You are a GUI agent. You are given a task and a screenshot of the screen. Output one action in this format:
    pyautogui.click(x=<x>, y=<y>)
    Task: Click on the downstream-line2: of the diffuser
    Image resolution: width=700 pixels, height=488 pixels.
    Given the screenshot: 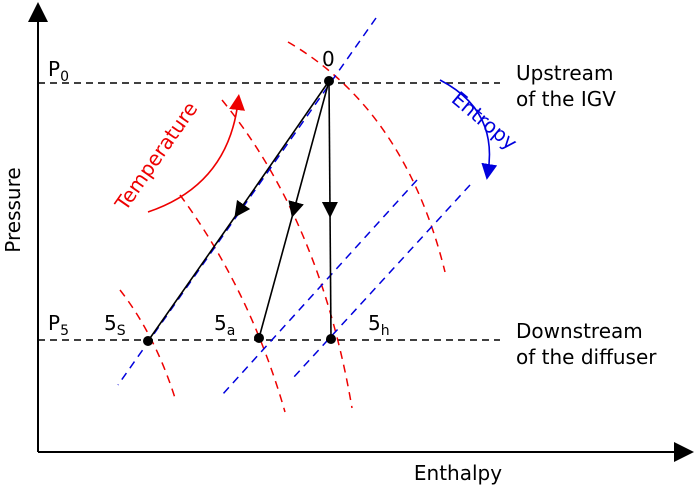 What is the action you would take?
    pyautogui.click(x=586, y=357)
    